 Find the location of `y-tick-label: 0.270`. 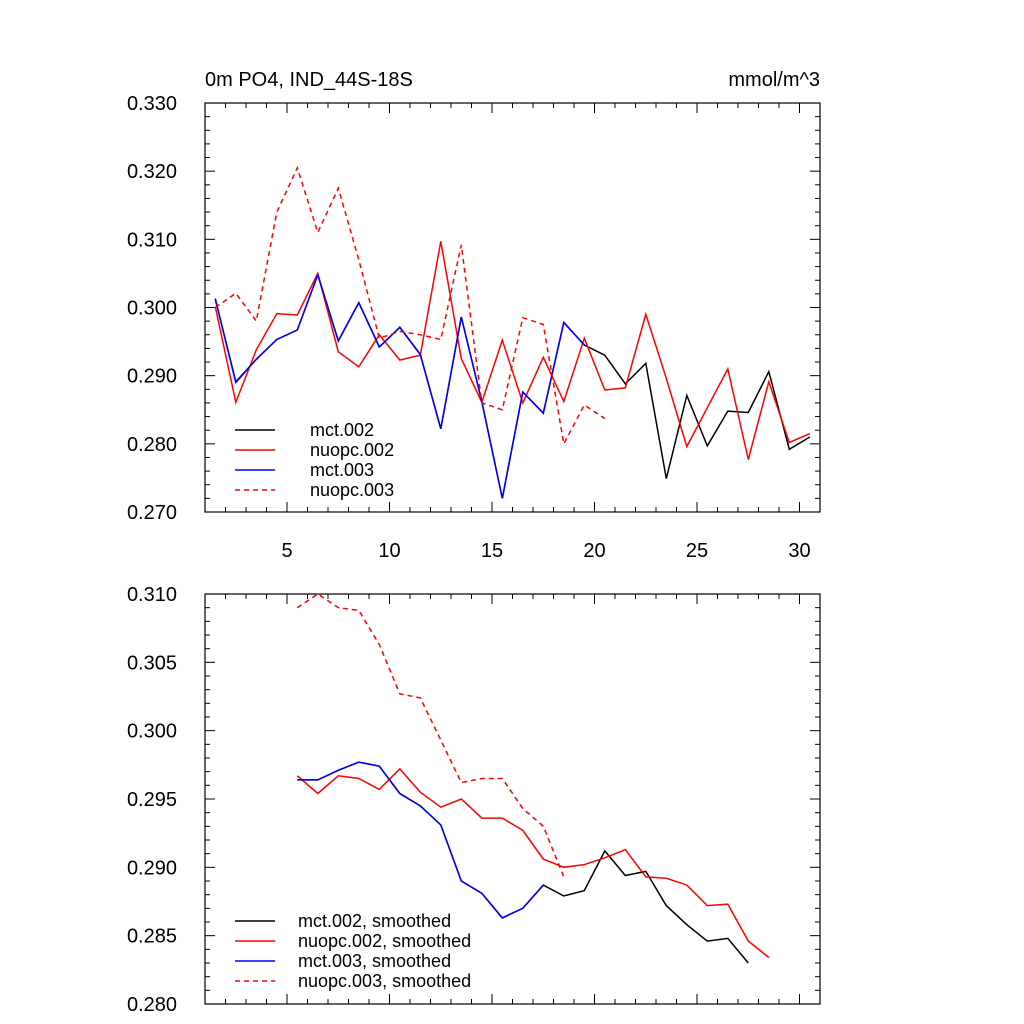

y-tick-label: 0.270 is located at coordinates (152, 513).